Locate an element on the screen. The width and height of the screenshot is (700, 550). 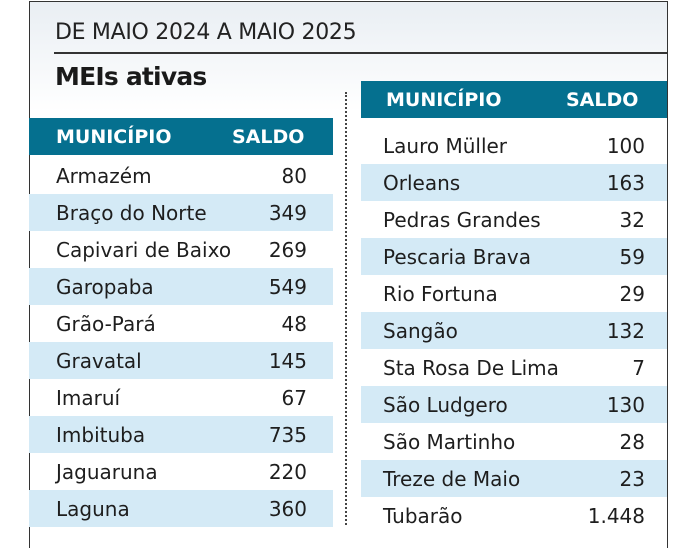
municipio-cell: Sangão is located at coordinates (420, 330).